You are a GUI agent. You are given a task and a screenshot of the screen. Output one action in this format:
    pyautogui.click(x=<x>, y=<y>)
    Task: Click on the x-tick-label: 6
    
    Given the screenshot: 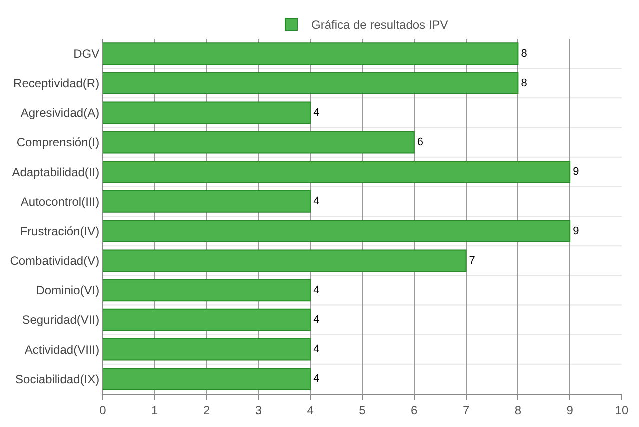 What is the action you would take?
    pyautogui.click(x=414, y=410)
    